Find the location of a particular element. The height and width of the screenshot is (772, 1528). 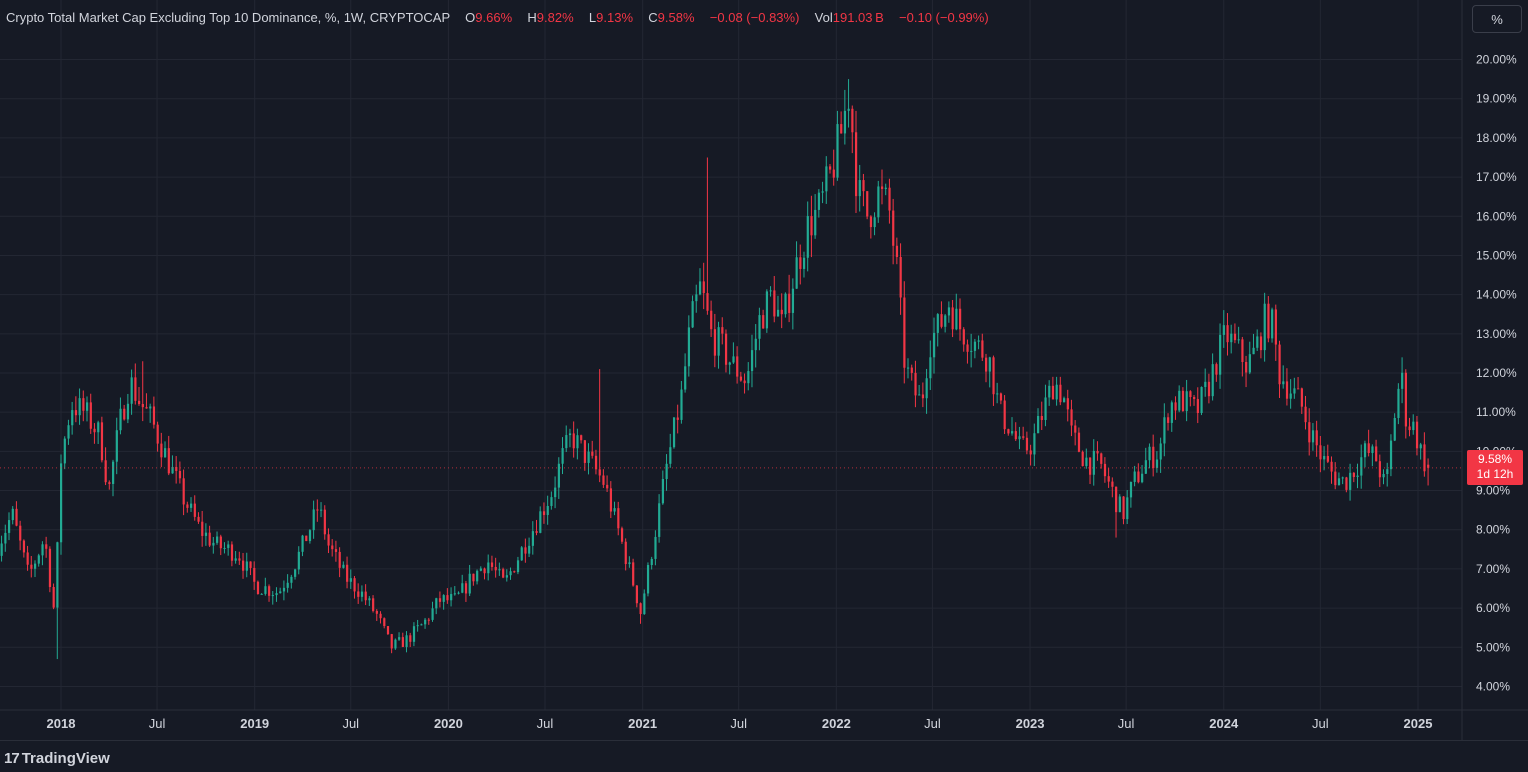

low-label: L is located at coordinates (592, 17).